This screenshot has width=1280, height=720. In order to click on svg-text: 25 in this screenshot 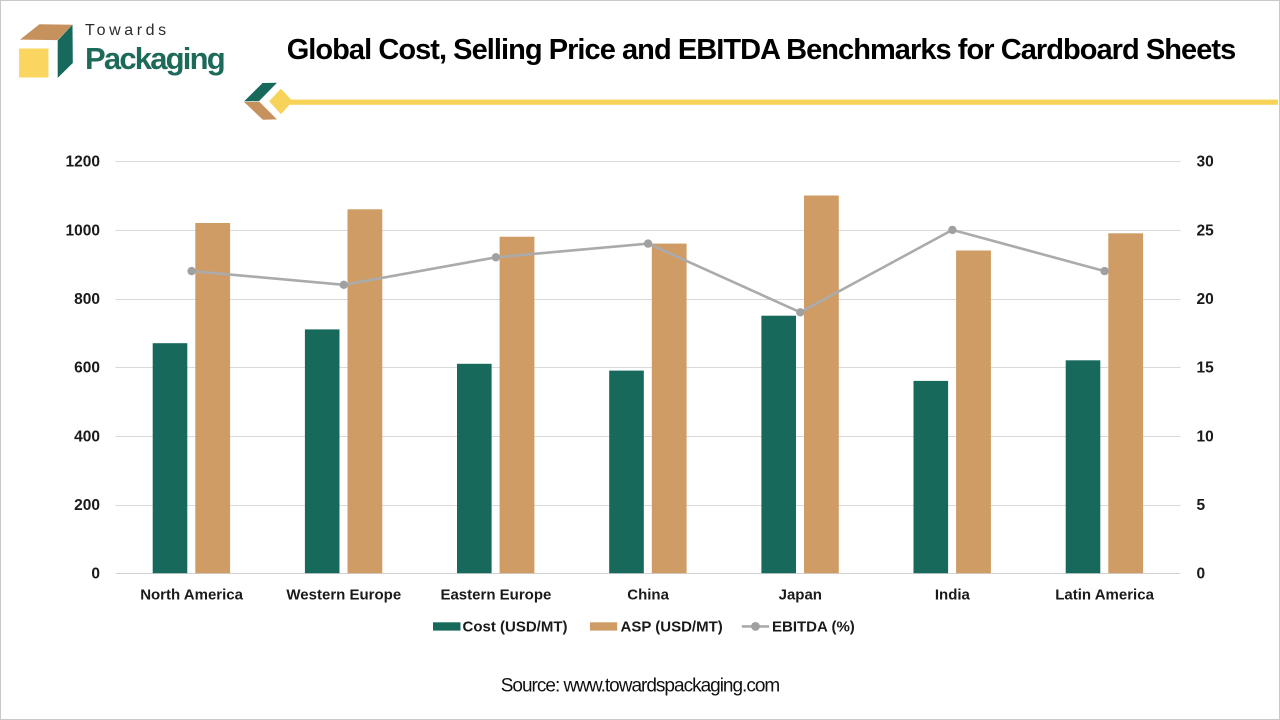, I will do `click(1206, 230)`.